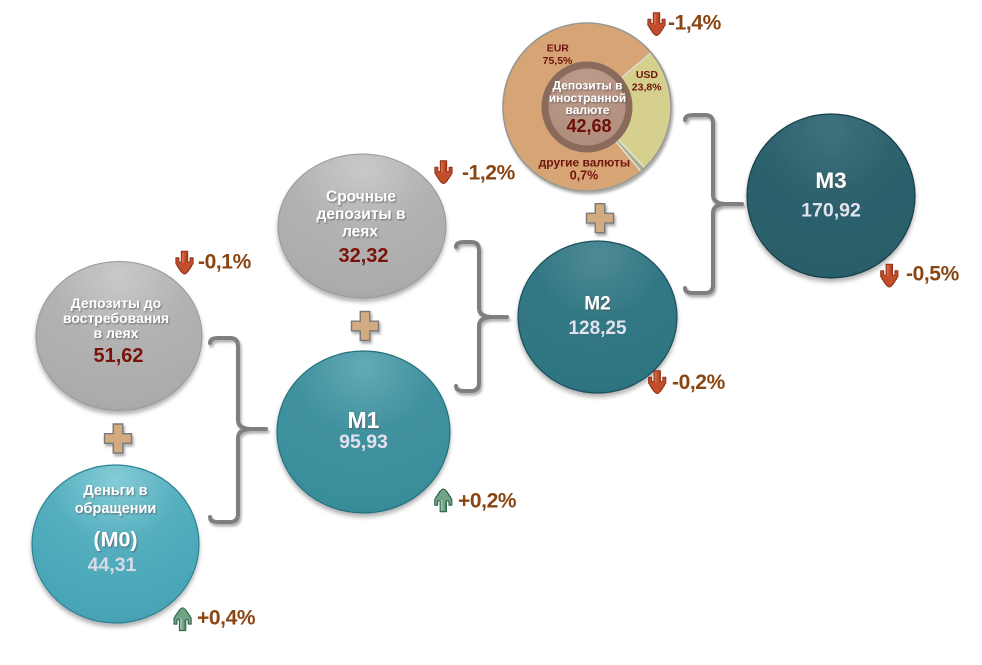 The height and width of the screenshot is (665, 982). I want to click on svg-text: востребования, so click(116, 318).